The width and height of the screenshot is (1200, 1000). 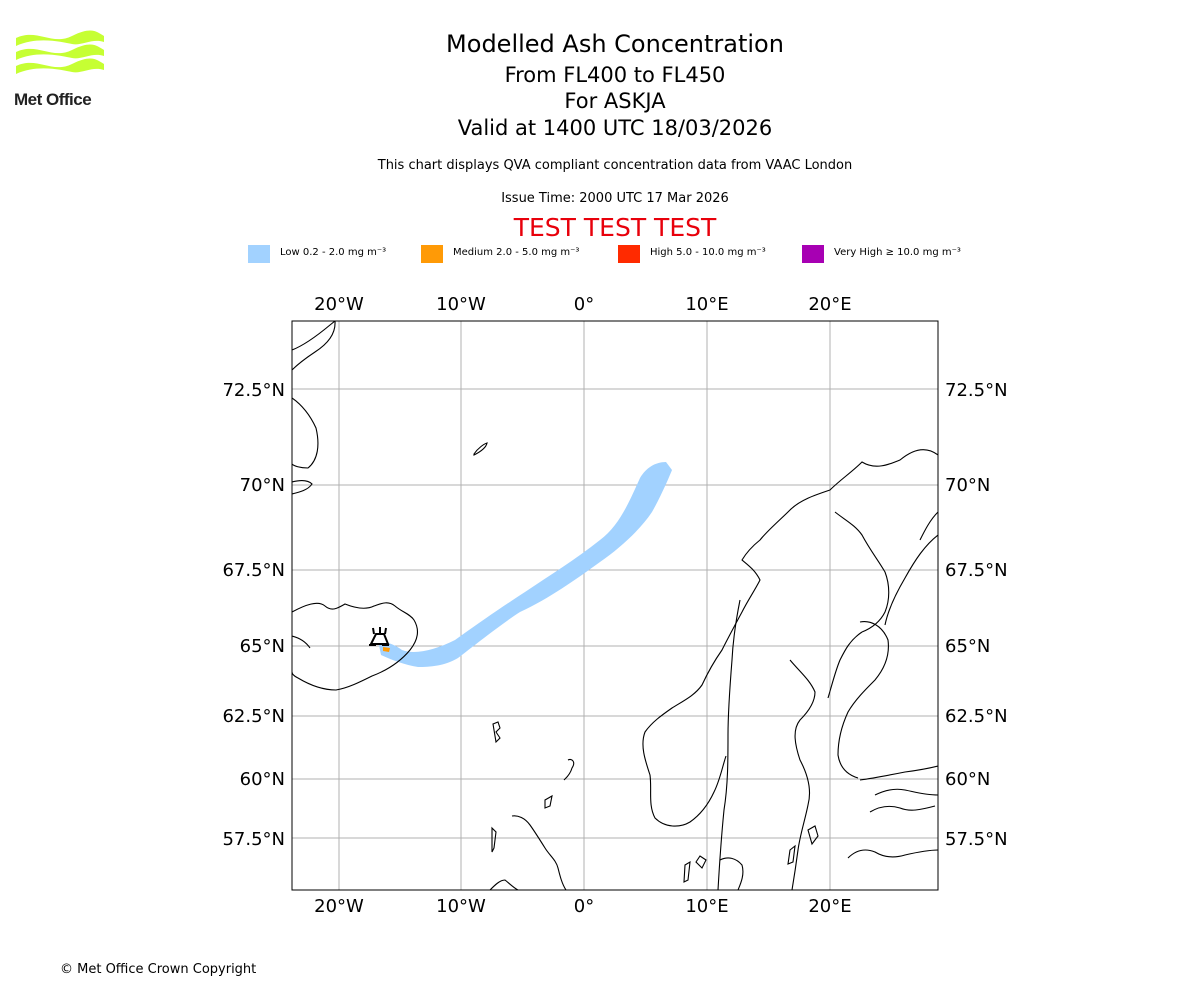 What do you see at coordinates (158, 969) in the screenshot?
I see `copyright: © Met Office Crown Copyright` at bounding box center [158, 969].